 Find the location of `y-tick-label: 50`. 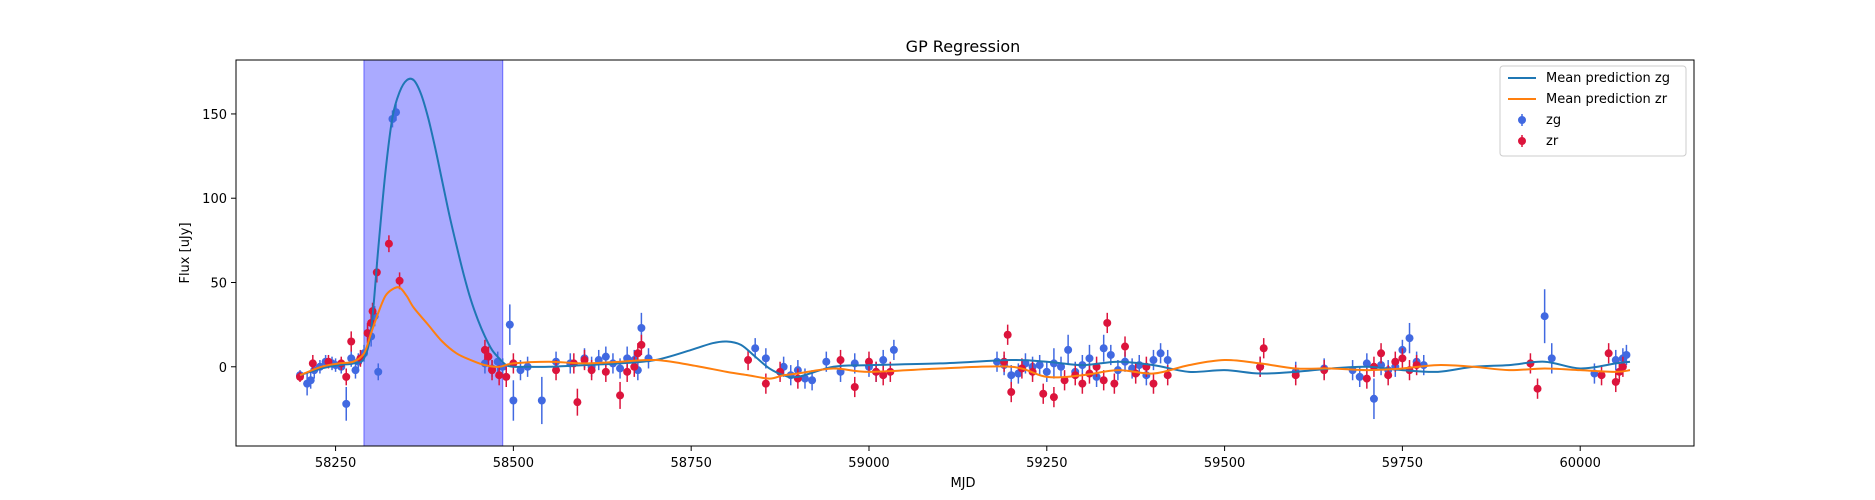

y-tick-label: 50 is located at coordinates (218, 283).